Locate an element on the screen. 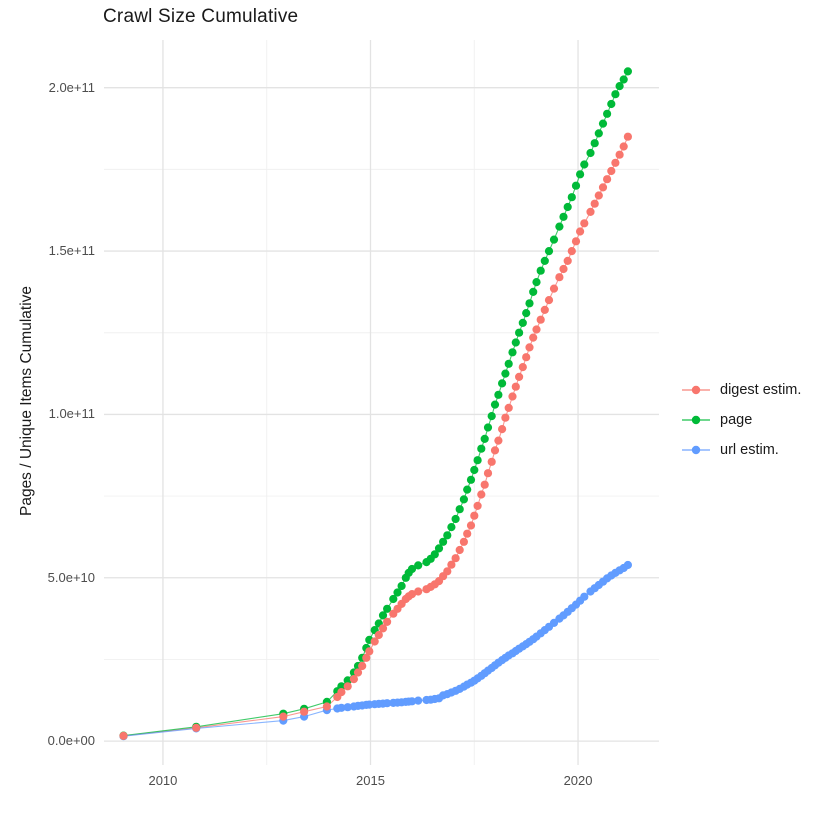 The height and width of the screenshot is (827, 826). legend-label-url: url estim. is located at coordinates (749, 449).